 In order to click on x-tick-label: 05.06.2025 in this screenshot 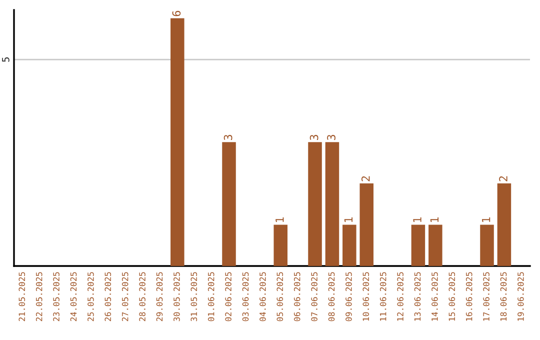, I will do `click(280, 297)`.